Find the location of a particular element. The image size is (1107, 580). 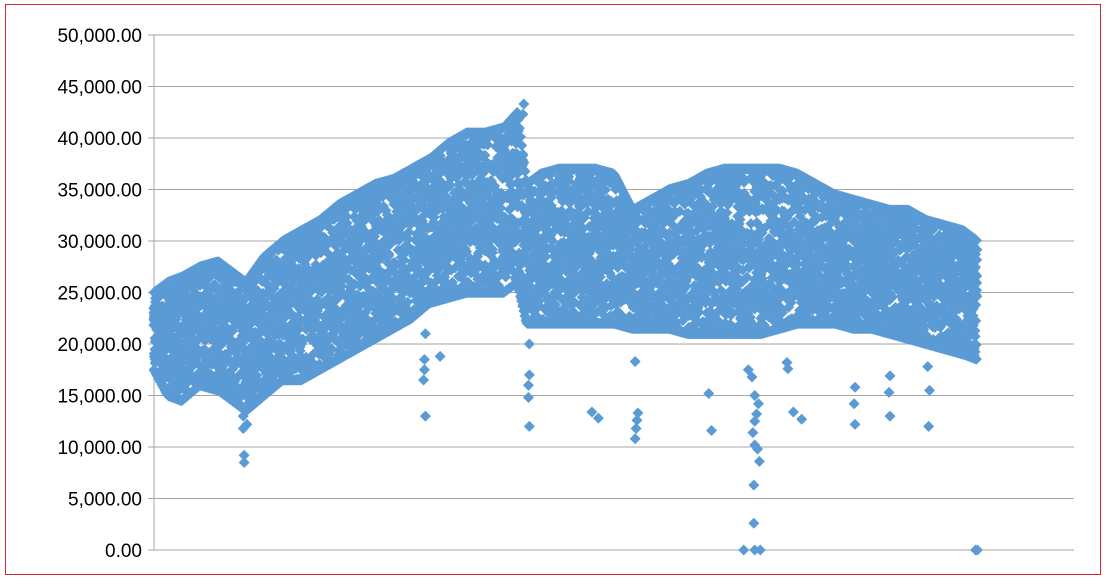

y-tick-label: 50,000.00 is located at coordinates (99, 36).